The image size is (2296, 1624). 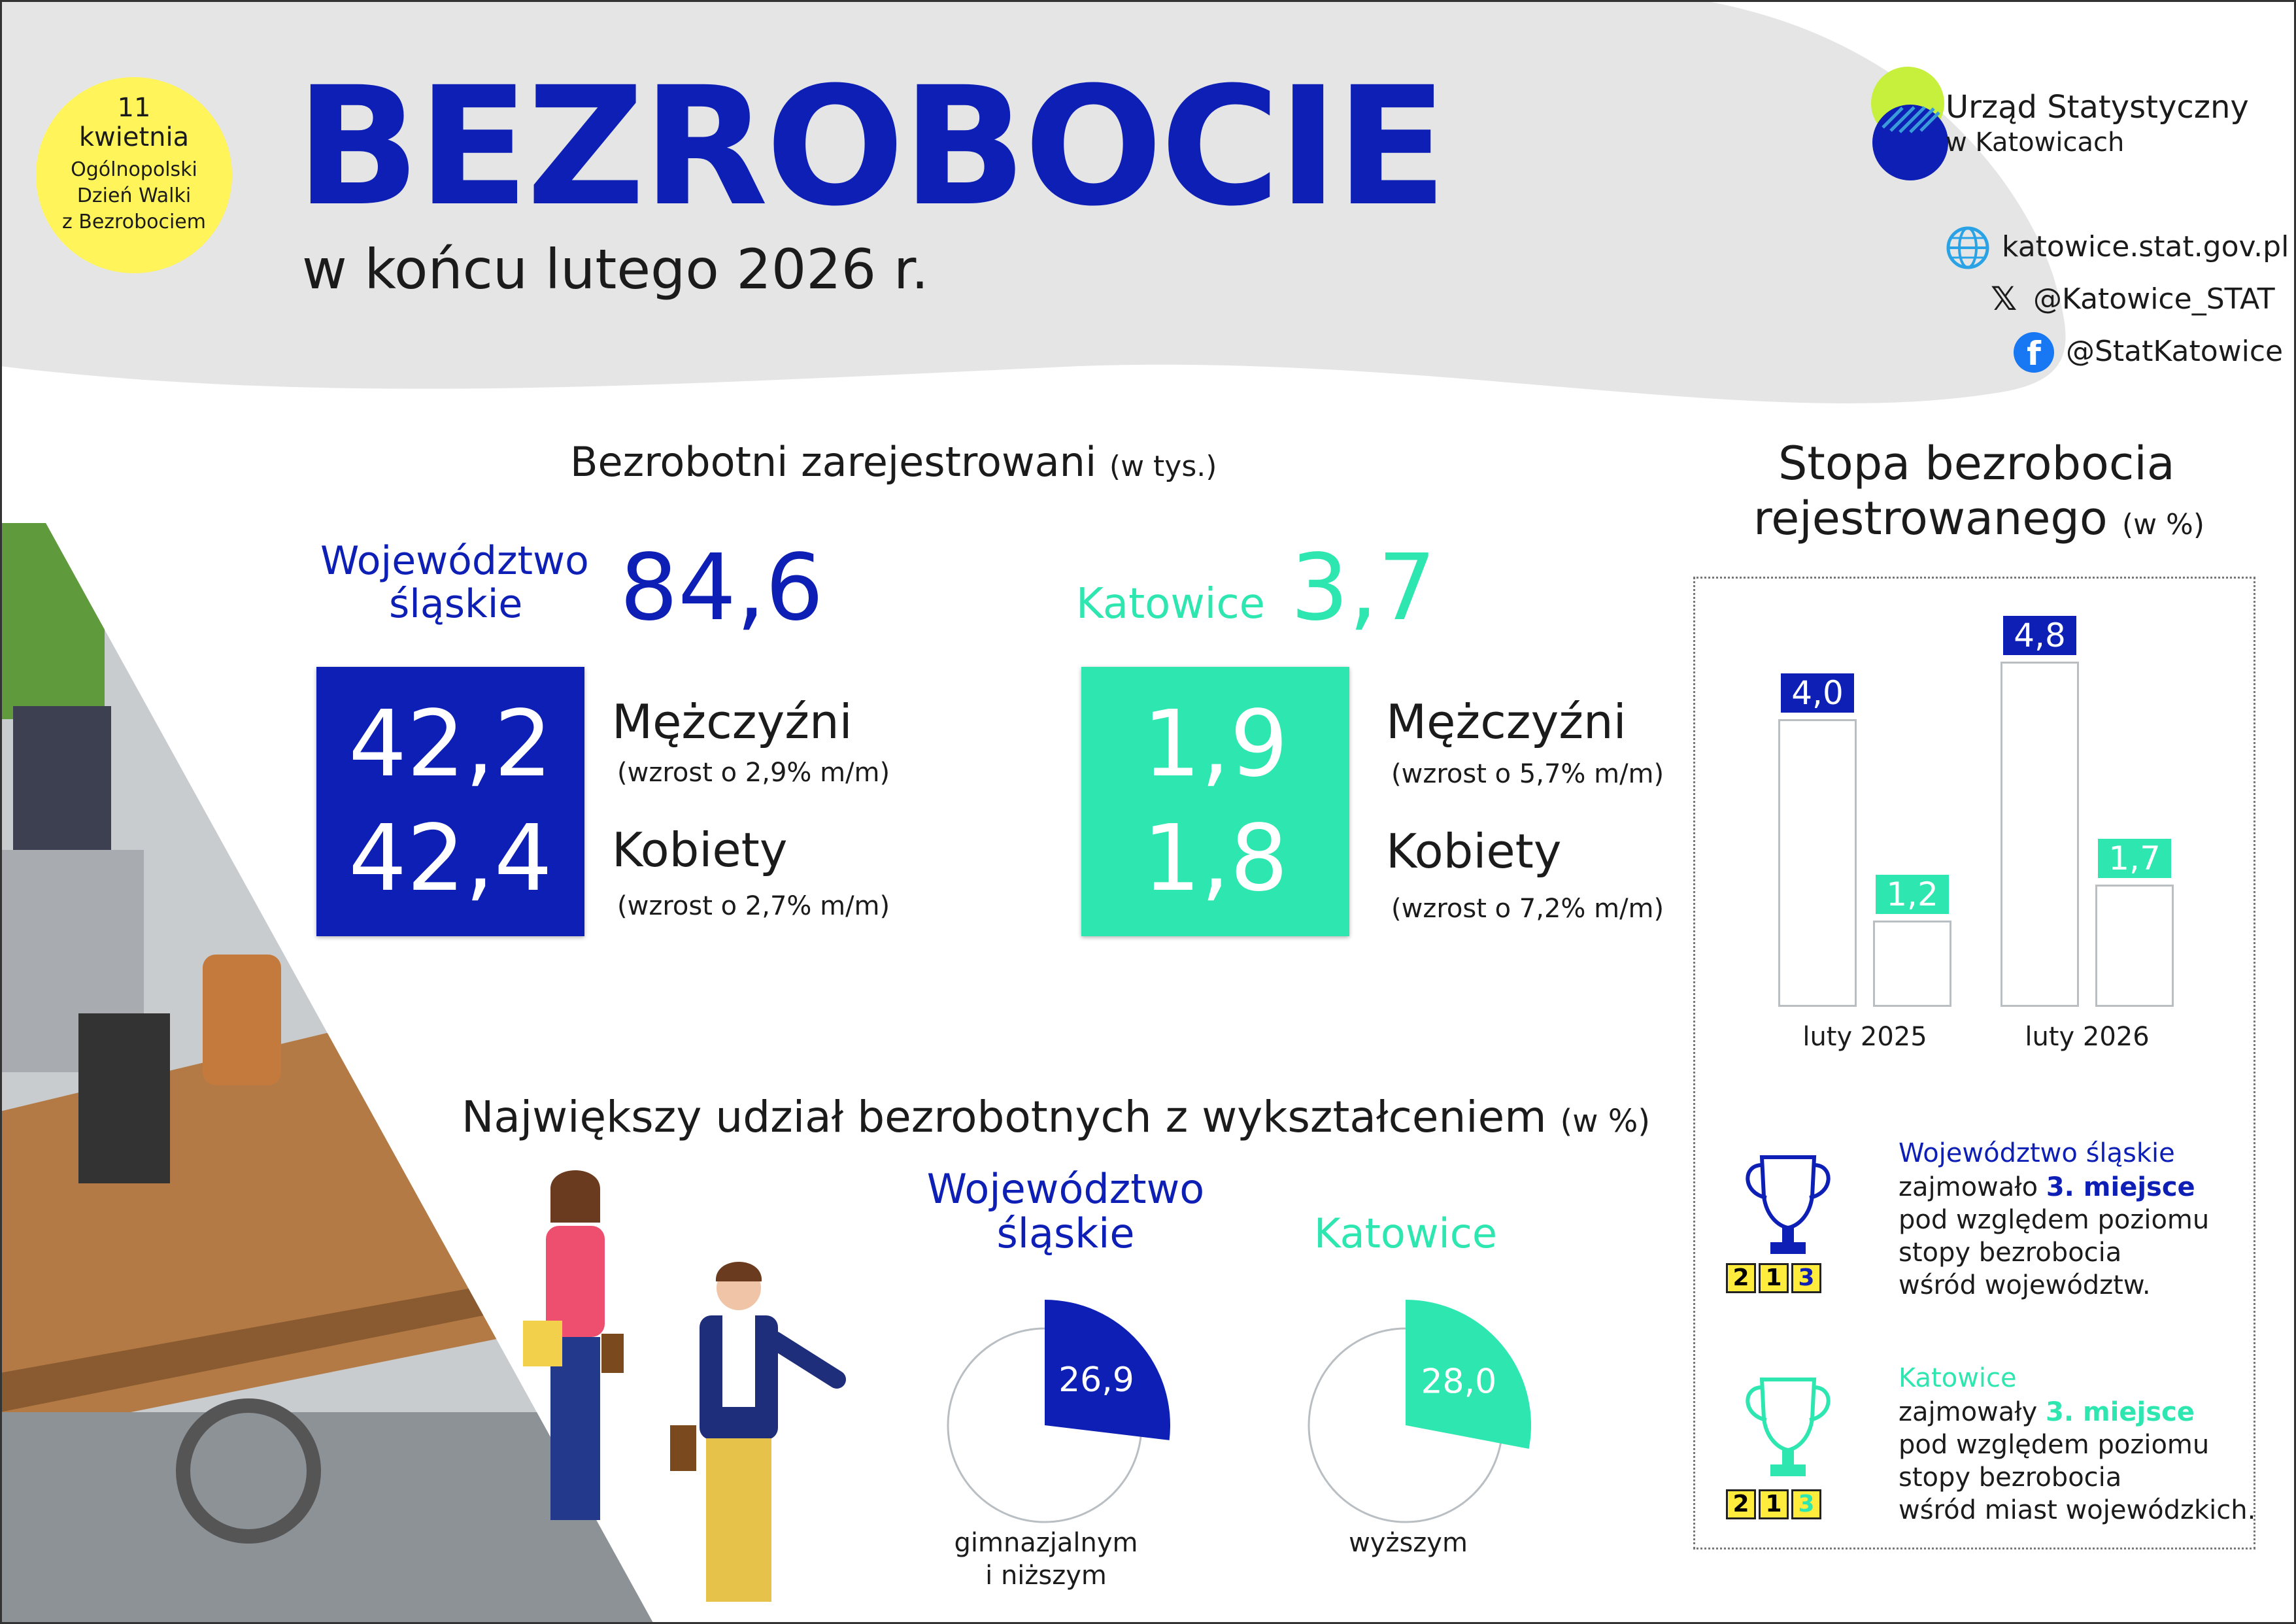 I want to click on rate-heading-text: rejestrowanego, so click(x=1930, y=518).